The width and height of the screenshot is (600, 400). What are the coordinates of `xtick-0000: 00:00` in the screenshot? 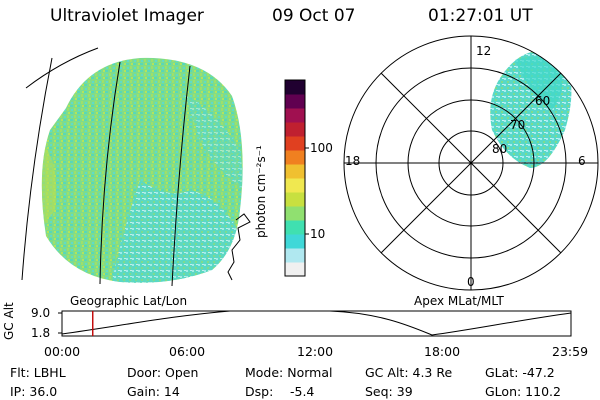 It's located at (62, 351).